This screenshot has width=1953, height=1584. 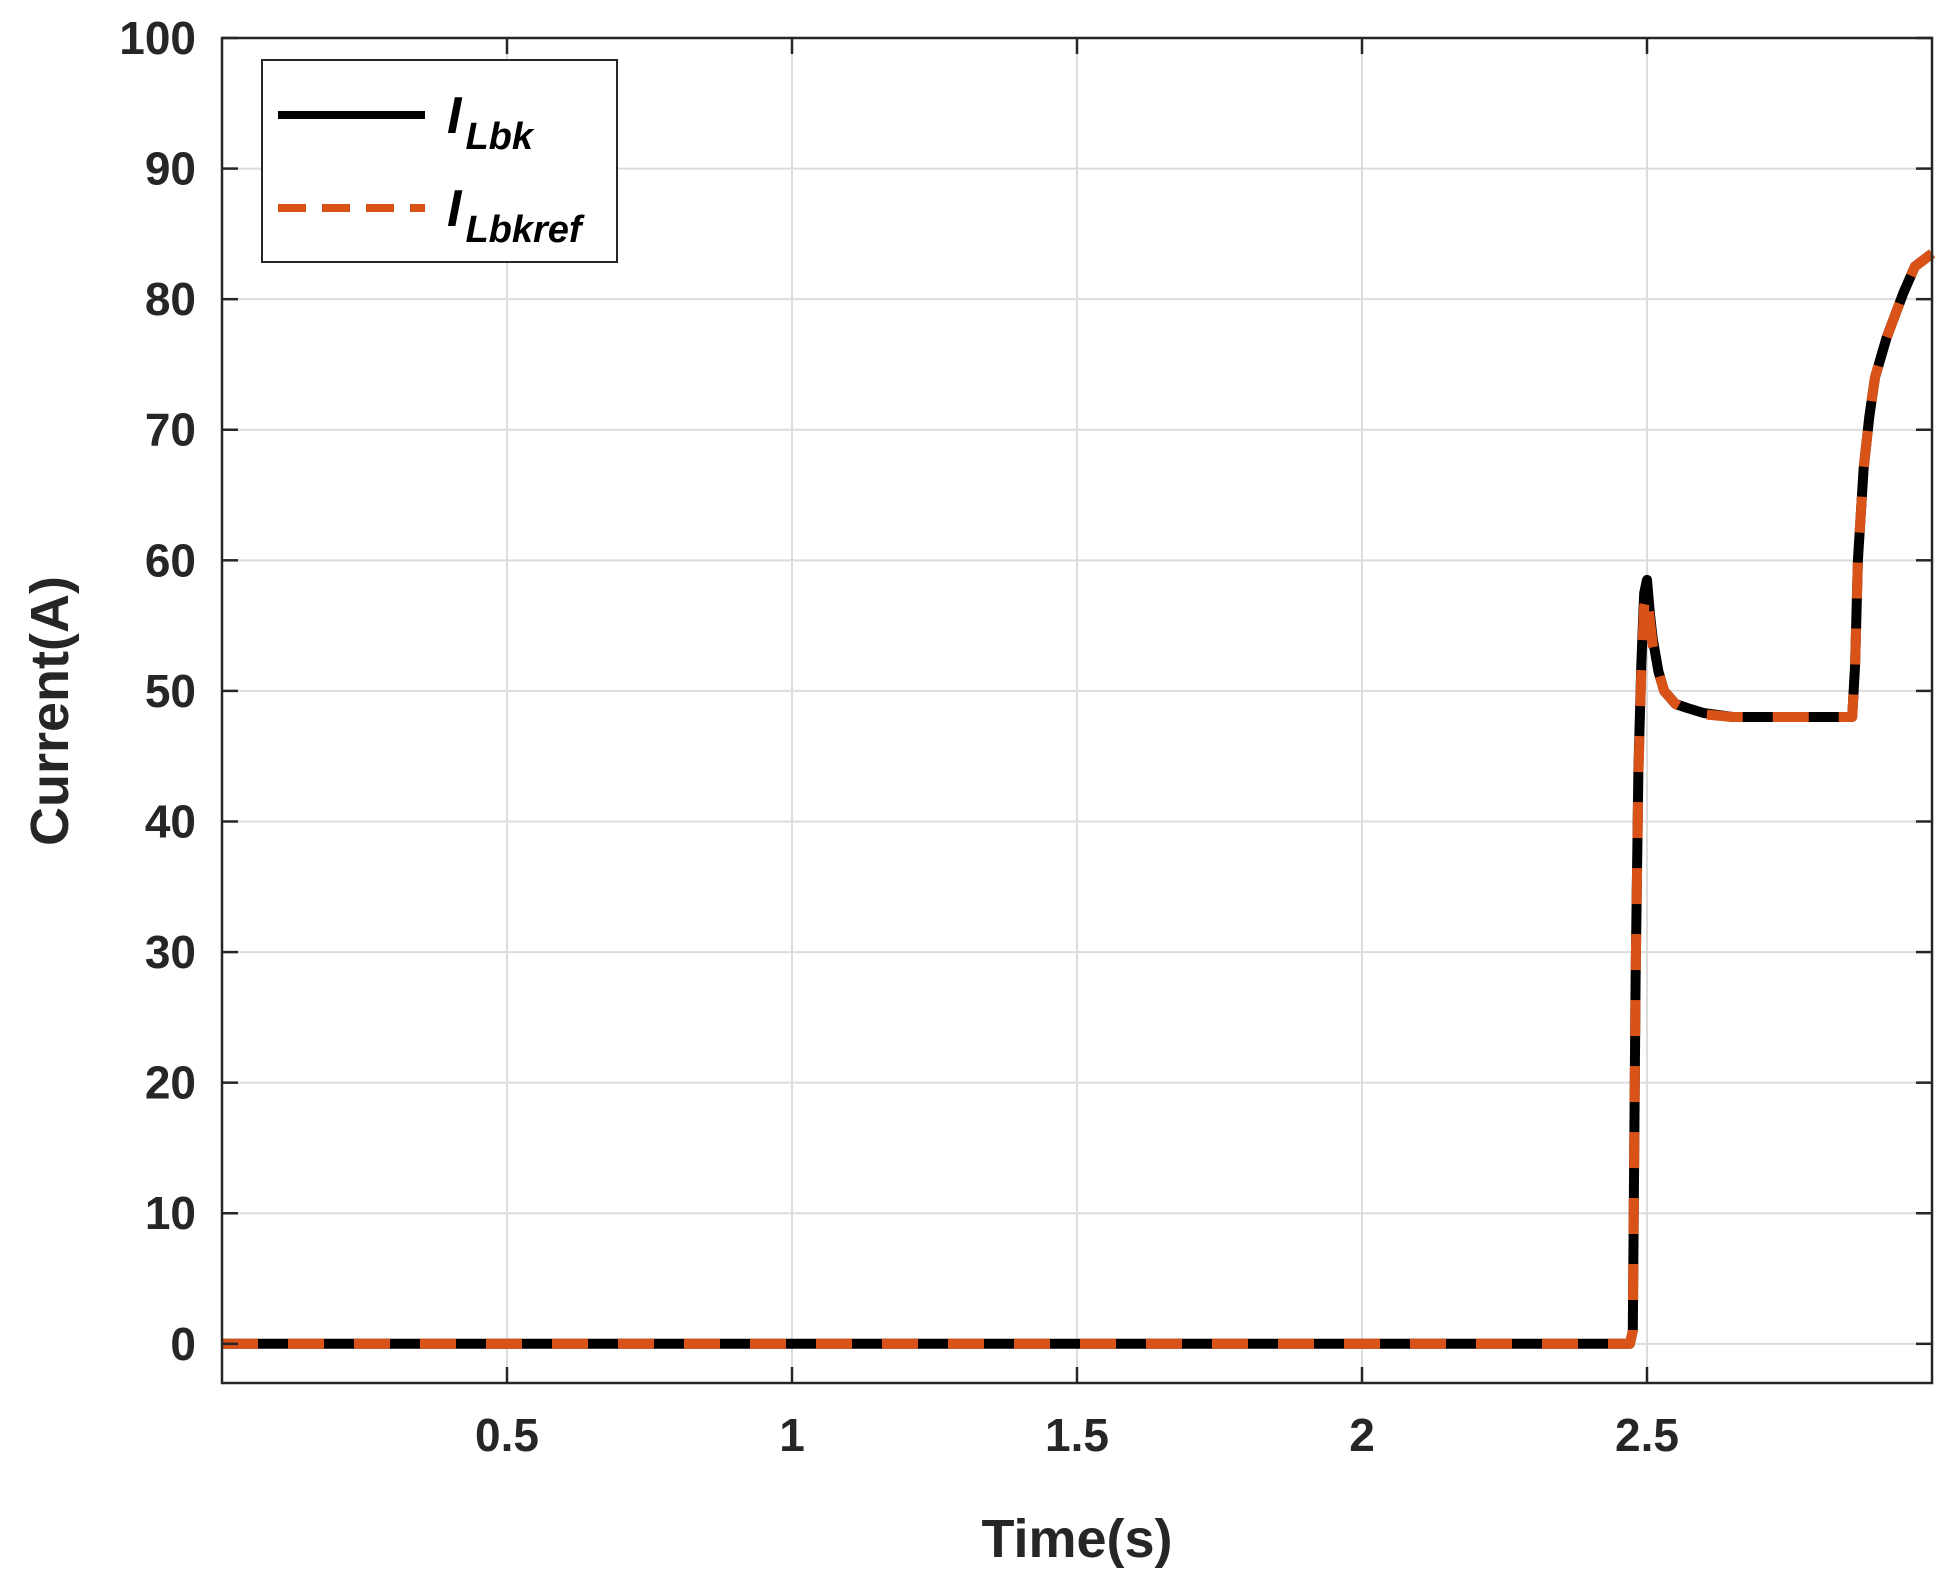 What do you see at coordinates (170, 169) in the screenshot?
I see `y-tick-label: 90` at bounding box center [170, 169].